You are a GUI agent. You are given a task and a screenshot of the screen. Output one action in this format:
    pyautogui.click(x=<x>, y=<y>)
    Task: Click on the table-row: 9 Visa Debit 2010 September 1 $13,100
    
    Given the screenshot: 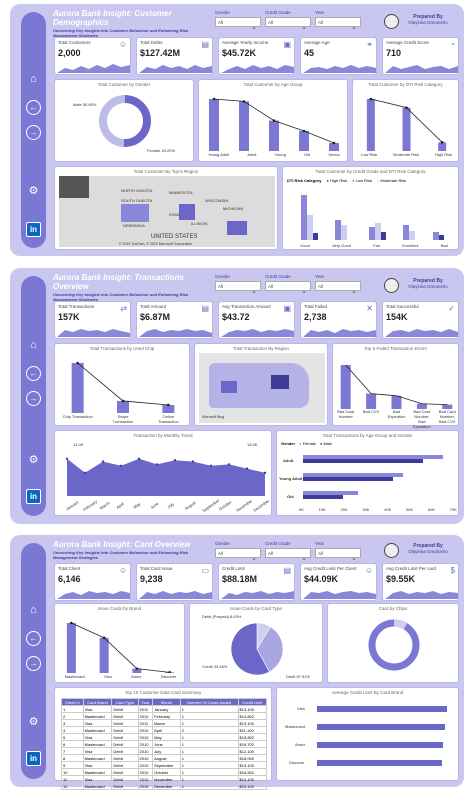 What is the action you would take?
    pyautogui.click(x=164, y=765)
    